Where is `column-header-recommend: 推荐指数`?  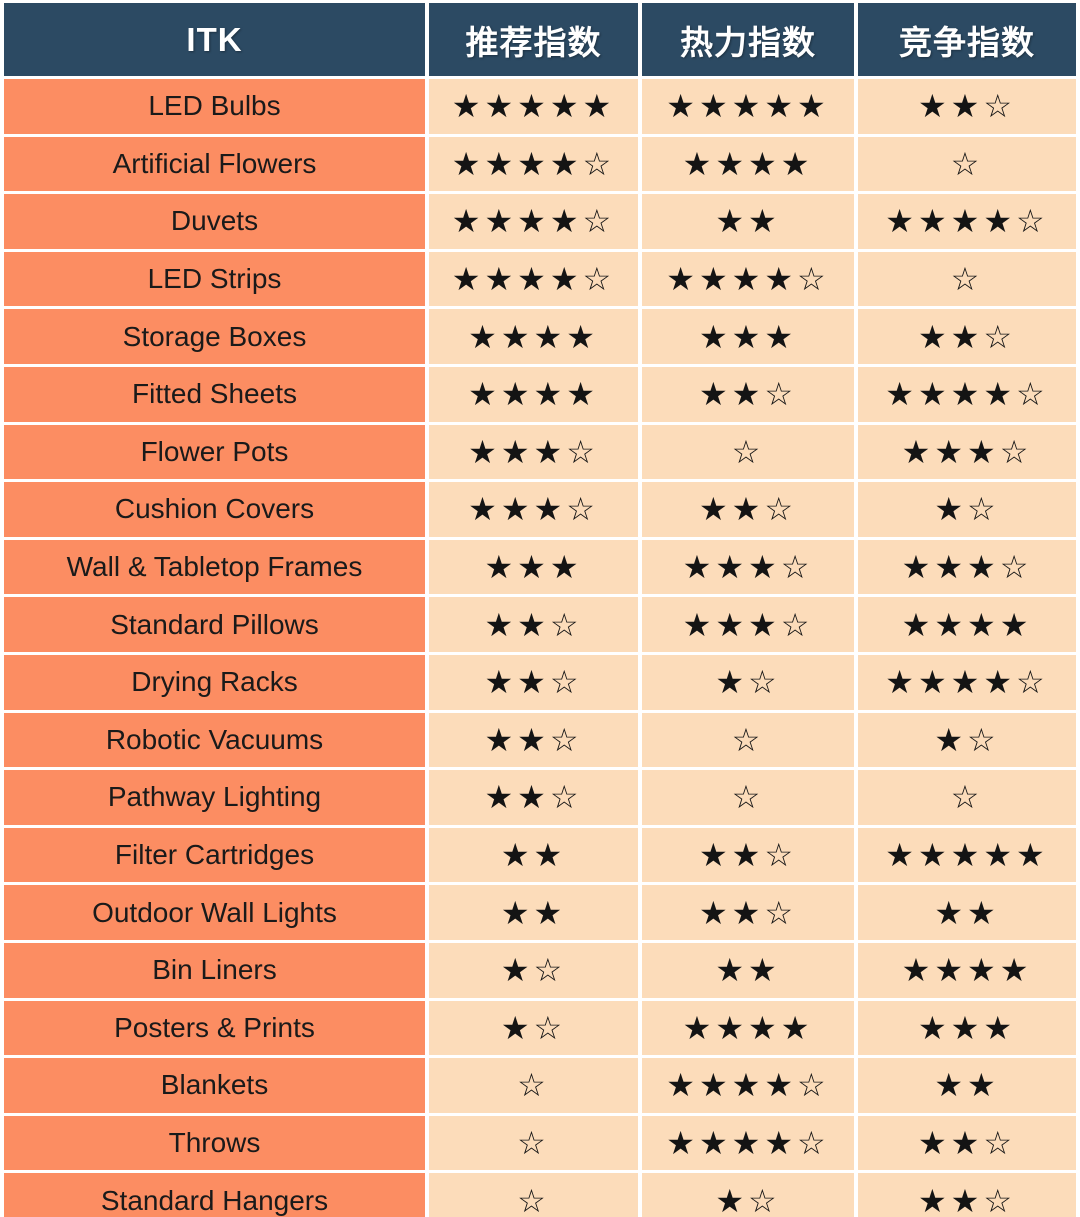
column-header-recommend: 推荐指数 is located at coordinates (533, 39).